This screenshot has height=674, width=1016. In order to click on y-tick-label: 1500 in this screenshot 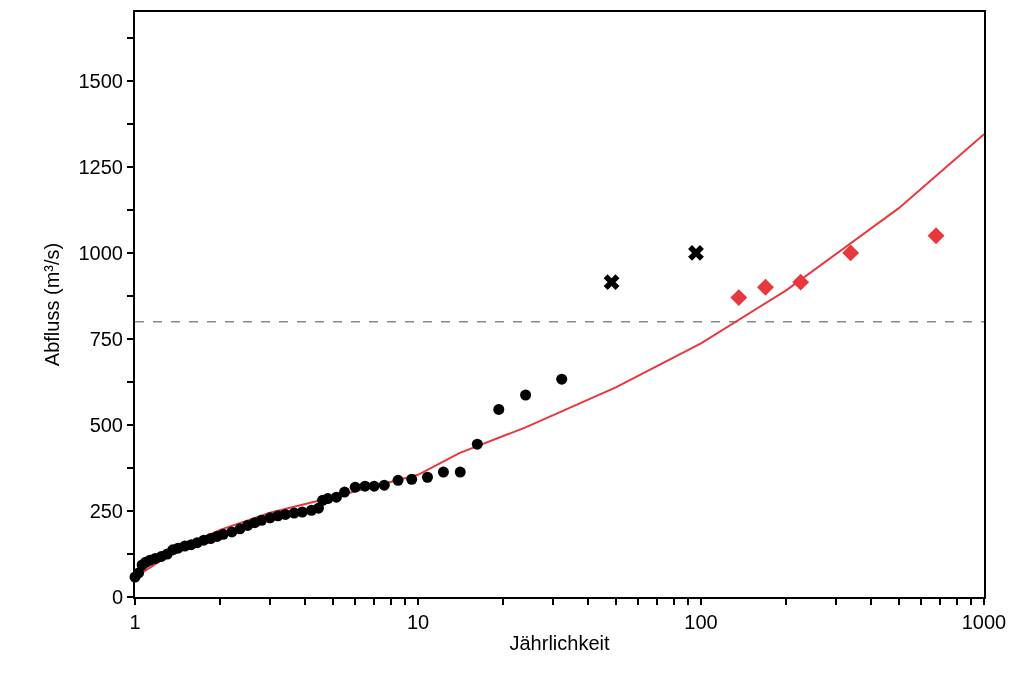, I will do `click(100, 80)`.